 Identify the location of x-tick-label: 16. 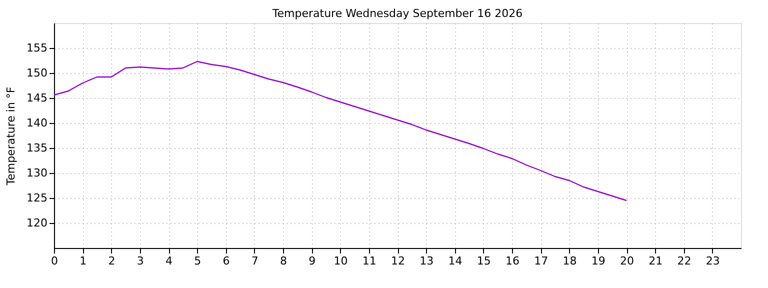
(513, 261).